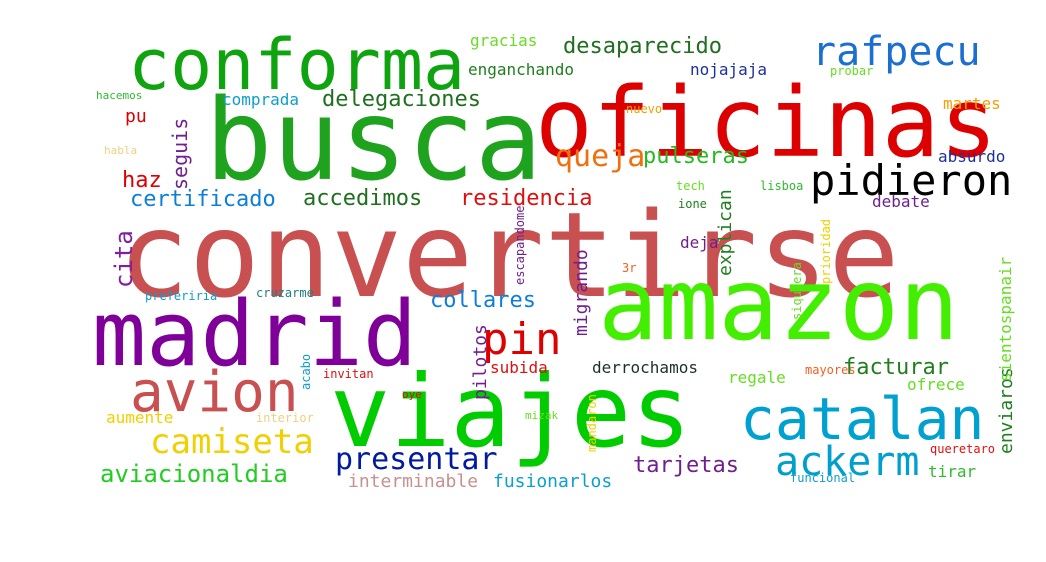 Image resolution: width=1046 pixels, height=562 pixels. What do you see at coordinates (124, 259) in the screenshot?
I see `cloud-word: cita` at bounding box center [124, 259].